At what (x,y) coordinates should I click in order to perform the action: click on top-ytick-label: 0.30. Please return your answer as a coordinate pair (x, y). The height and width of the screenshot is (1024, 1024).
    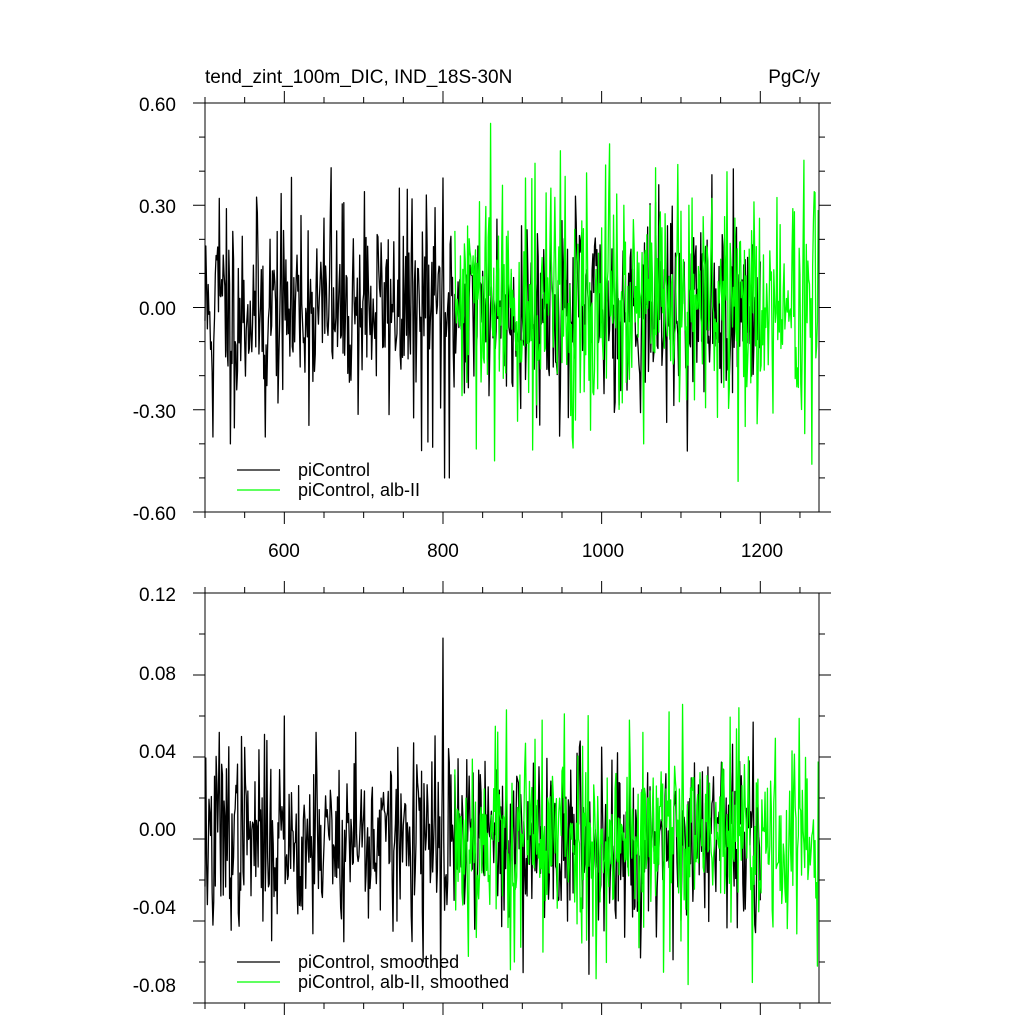
    Looking at the image, I should click on (157, 207).